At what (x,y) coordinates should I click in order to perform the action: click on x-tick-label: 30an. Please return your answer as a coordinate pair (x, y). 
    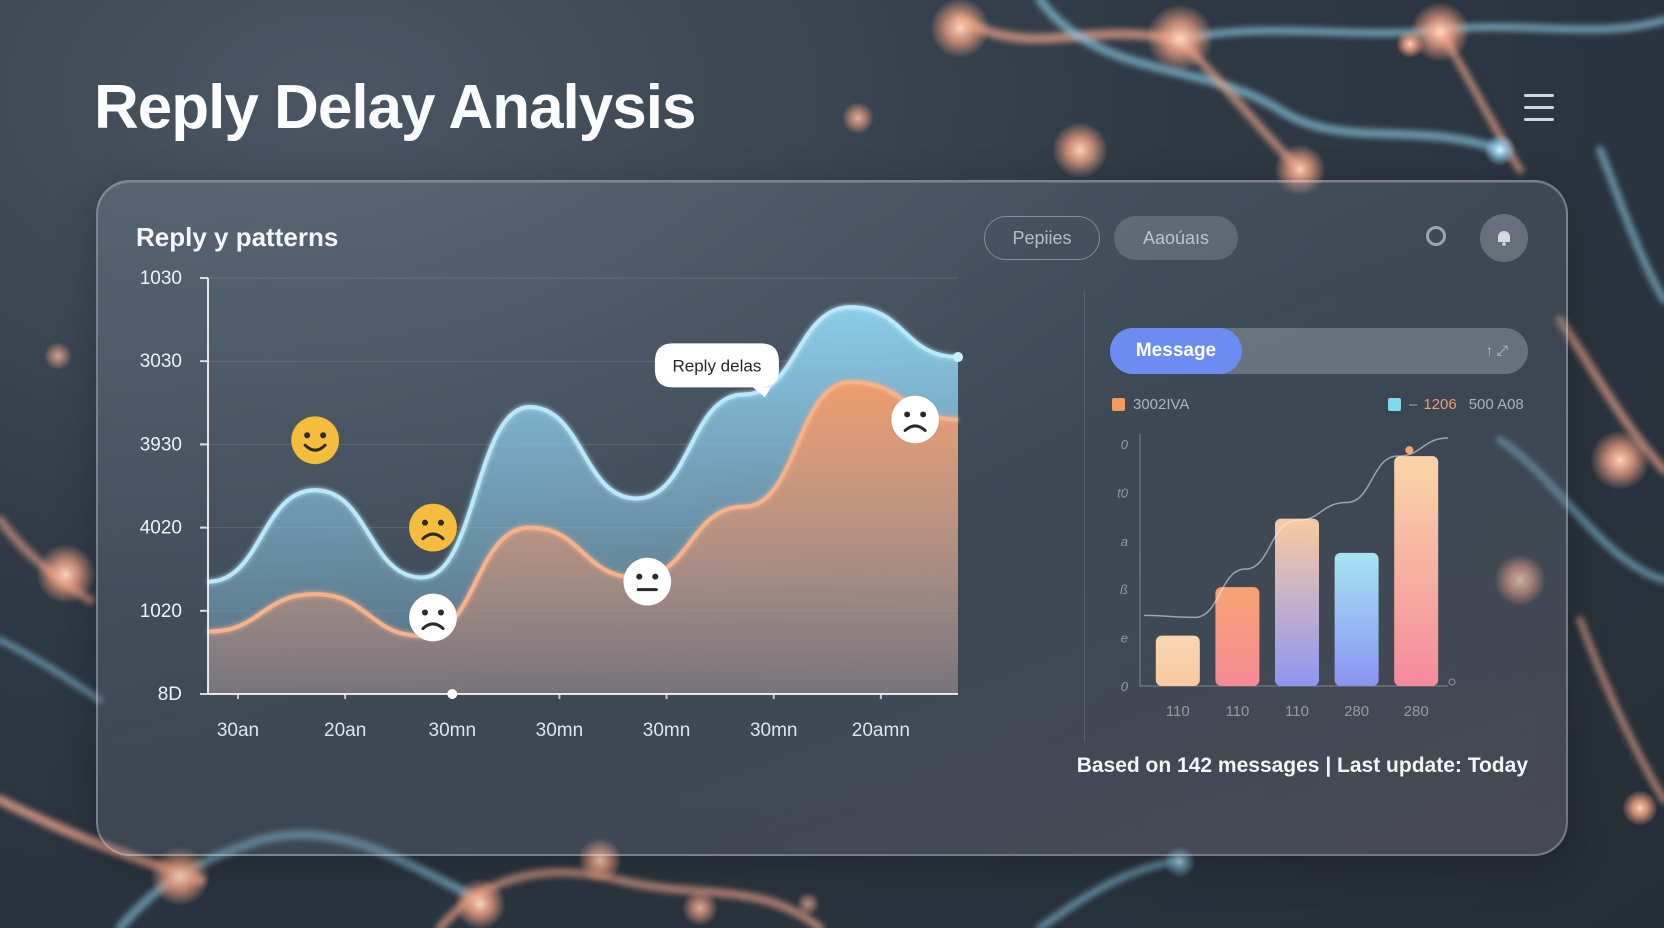
    Looking at the image, I should click on (238, 730).